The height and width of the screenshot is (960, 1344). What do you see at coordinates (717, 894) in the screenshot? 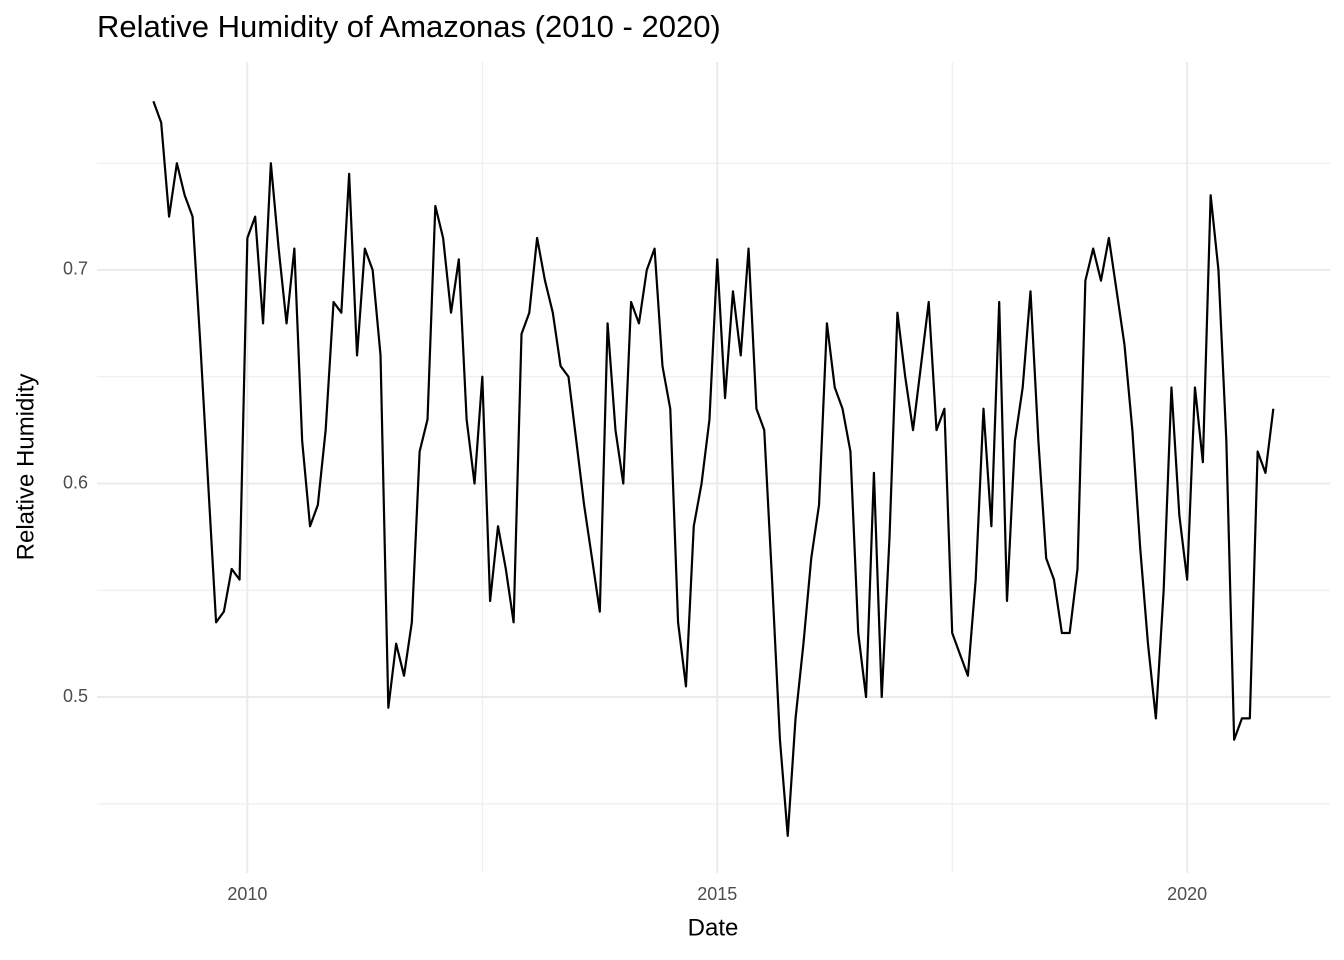
I see `x-tick-label: 2015` at bounding box center [717, 894].